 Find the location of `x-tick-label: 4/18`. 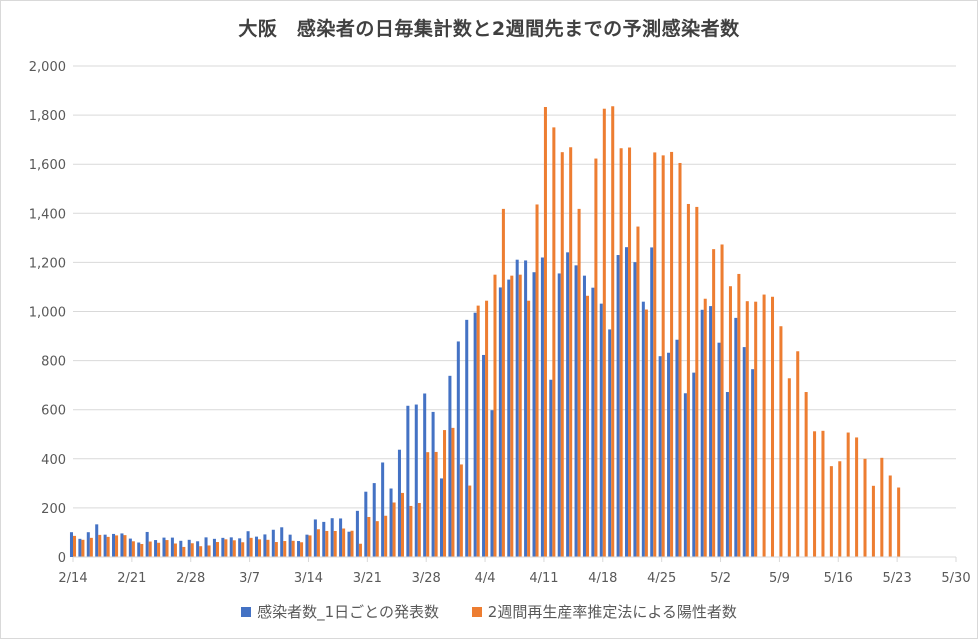

x-tick-label: 4/18 is located at coordinates (602, 578).